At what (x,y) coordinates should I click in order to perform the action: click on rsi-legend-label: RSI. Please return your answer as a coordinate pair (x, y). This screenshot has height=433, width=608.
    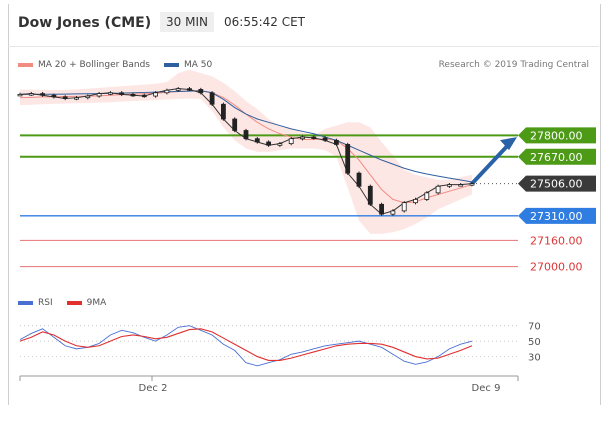
    Looking at the image, I should click on (45, 303).